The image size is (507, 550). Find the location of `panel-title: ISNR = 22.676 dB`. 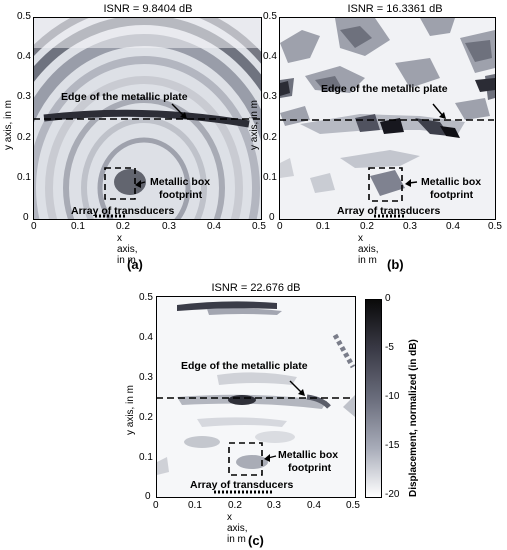

panel-title: ISNR = 22.676 dB is located at coordinates (256, 288).